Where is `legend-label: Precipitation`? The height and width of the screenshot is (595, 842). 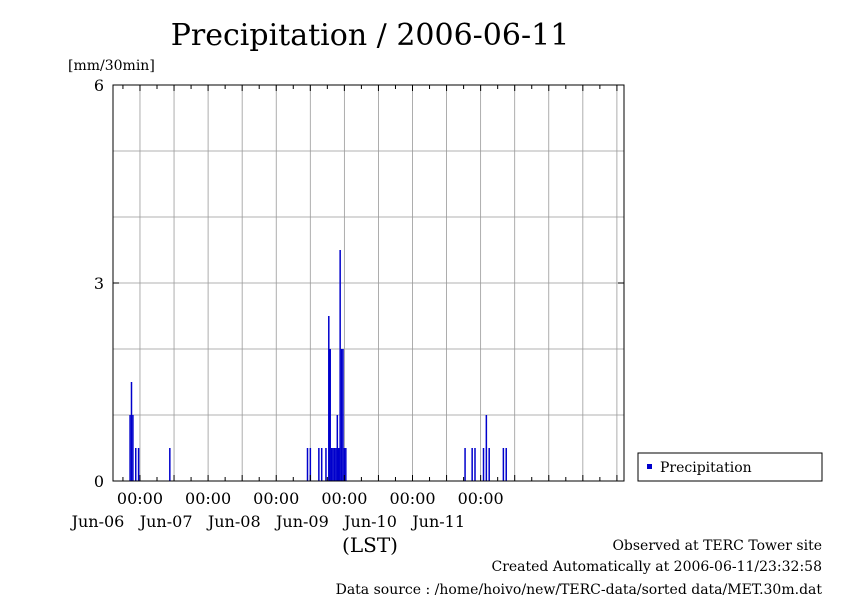
legend-label: Precipitation is located at coordinates (706, 468).